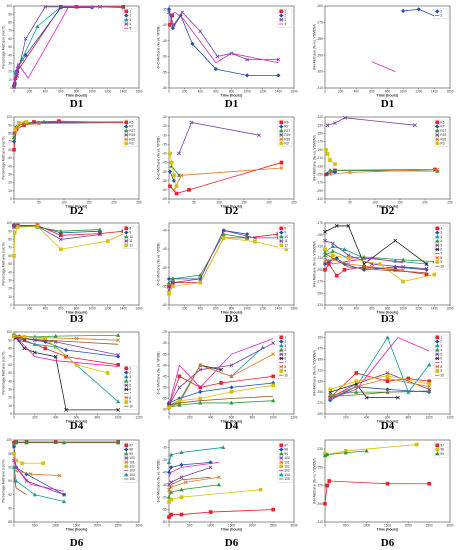  What do you see at coordinates (287, 135) in the screenshot?
I see `legend-entry: R19` at bounding box center [287, 135].